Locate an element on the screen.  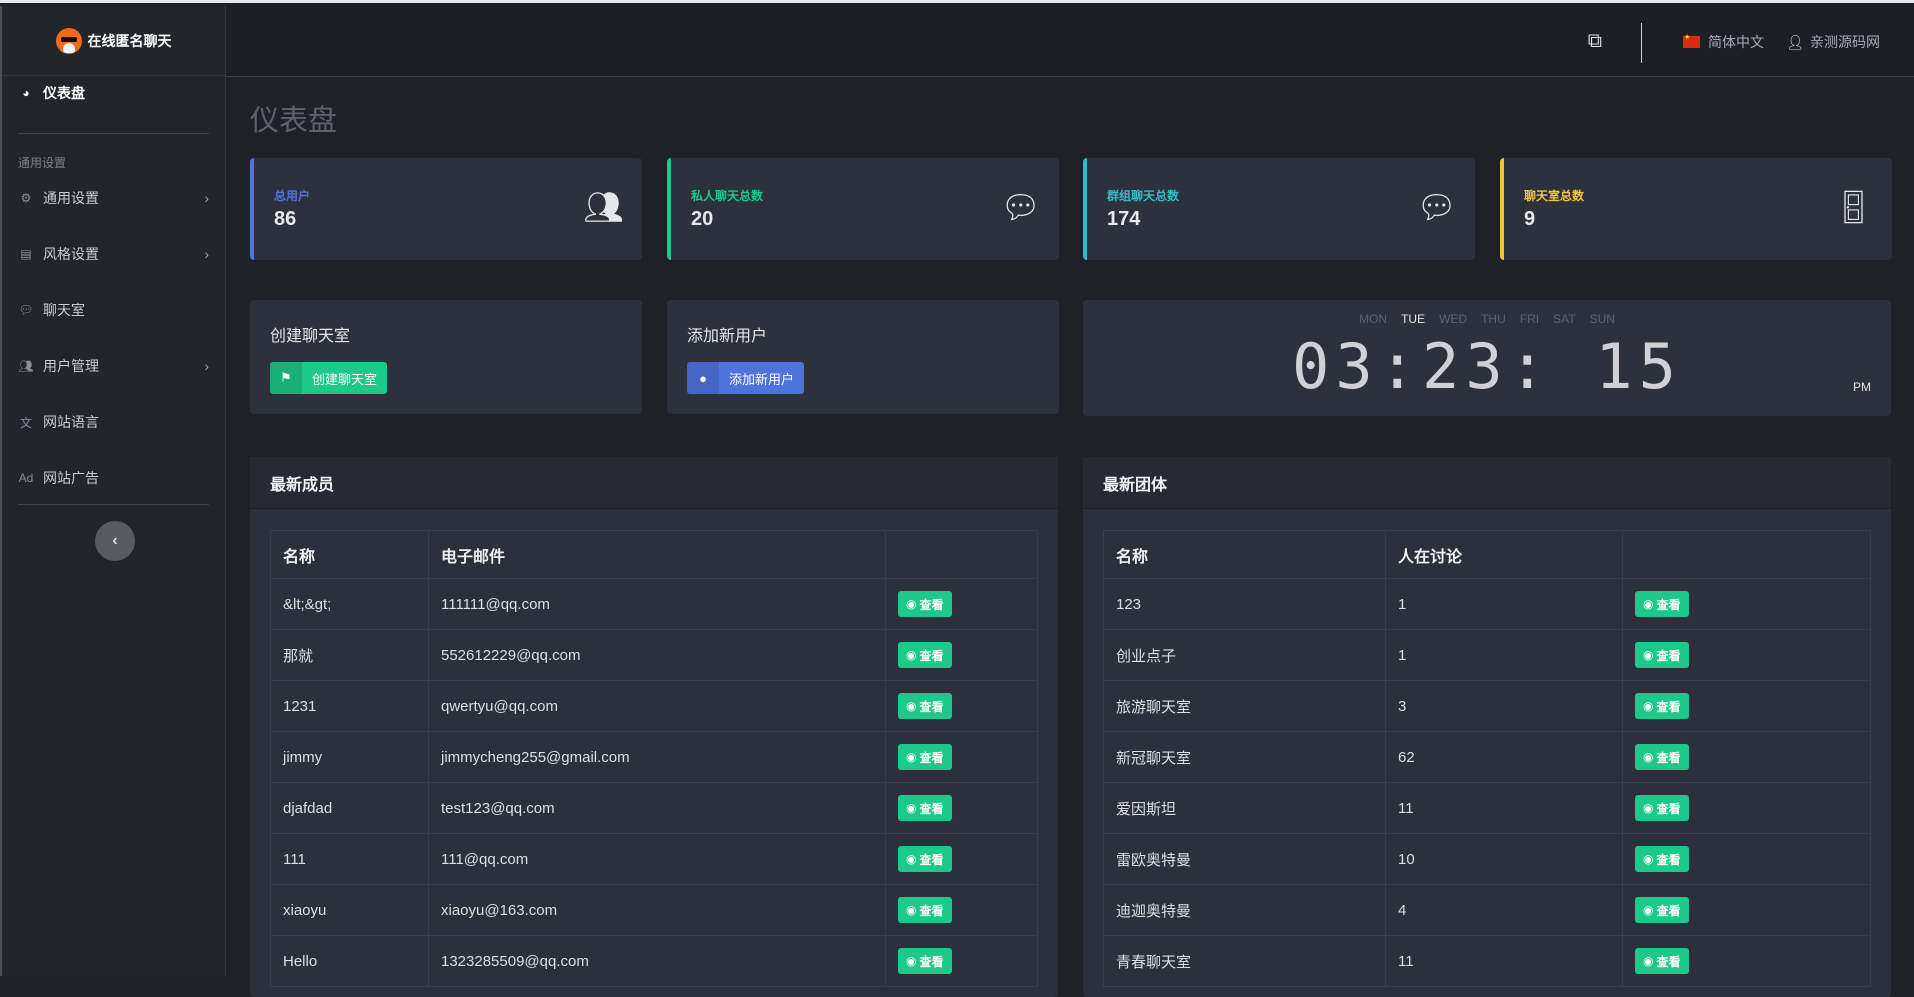
sidebar-item: 文网站语言 is located at coordinates (113, 422).